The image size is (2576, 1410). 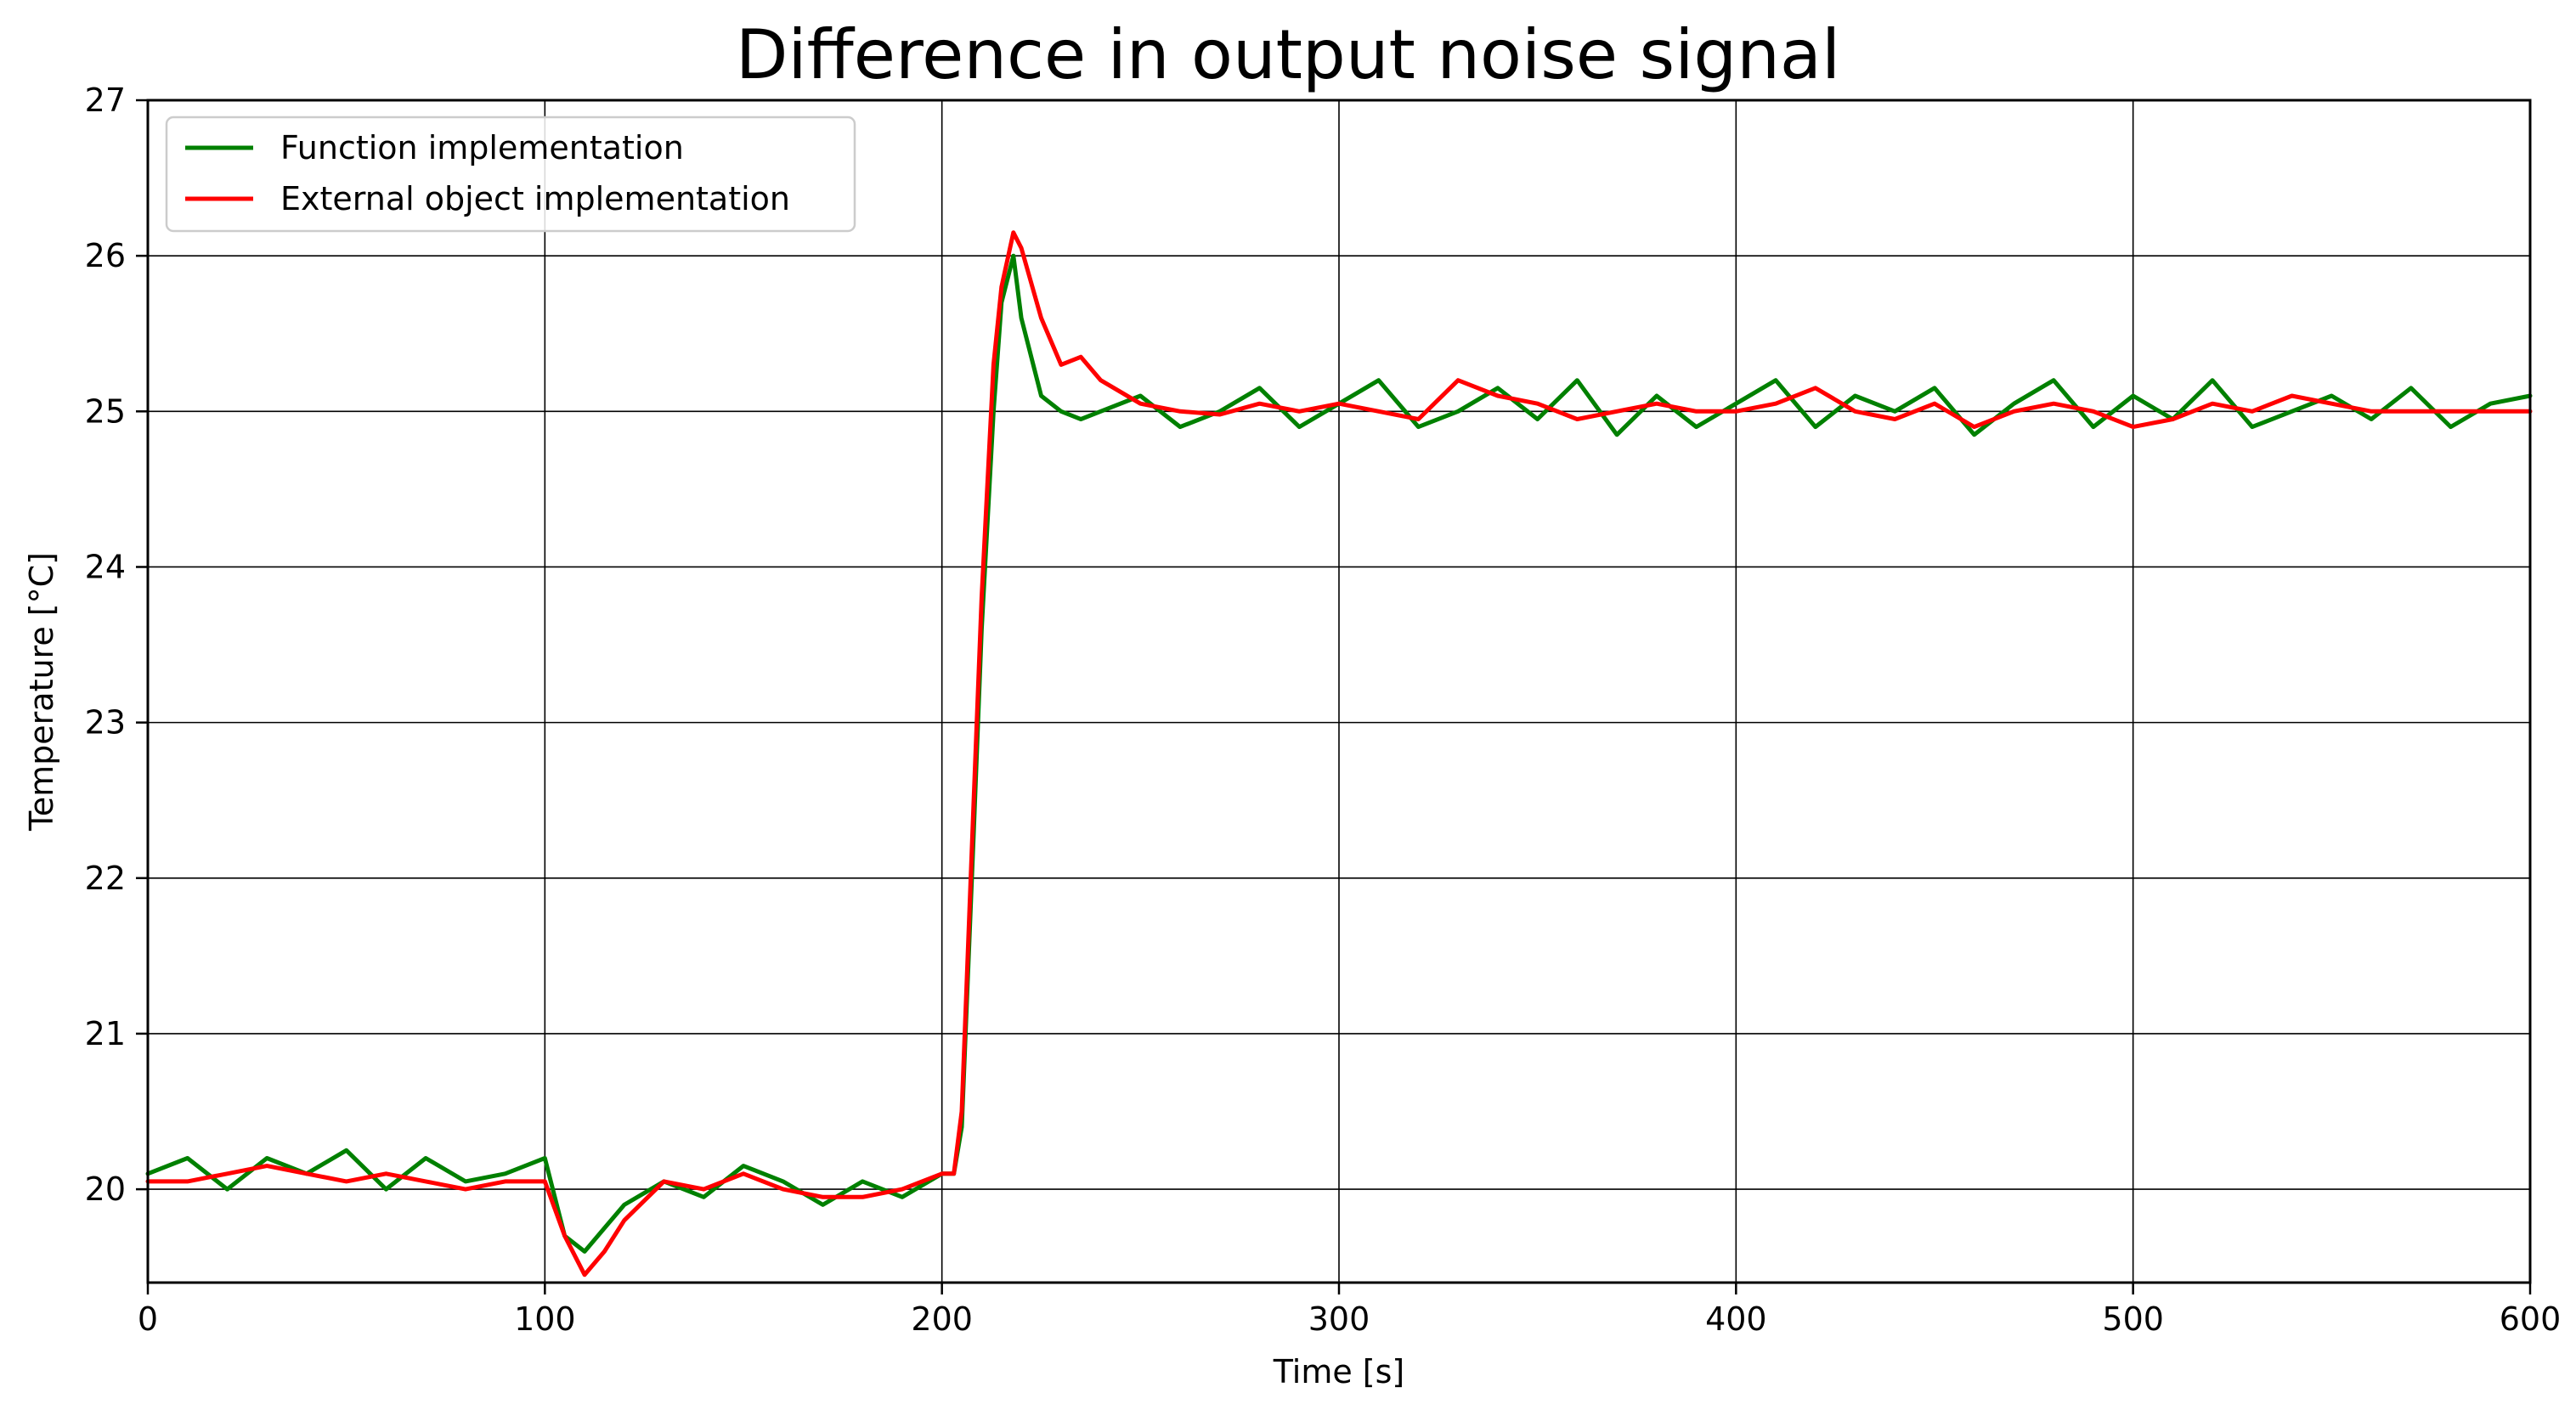 I want to click on x-tick-label: 300, so click(x=1339, y=1319).